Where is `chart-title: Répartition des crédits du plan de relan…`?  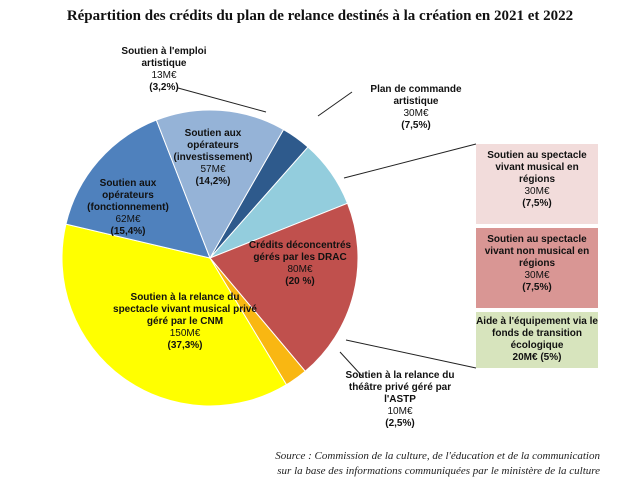 chart-title: Répartition des crédits du plan de relan… is located at coordinates (320, 16).